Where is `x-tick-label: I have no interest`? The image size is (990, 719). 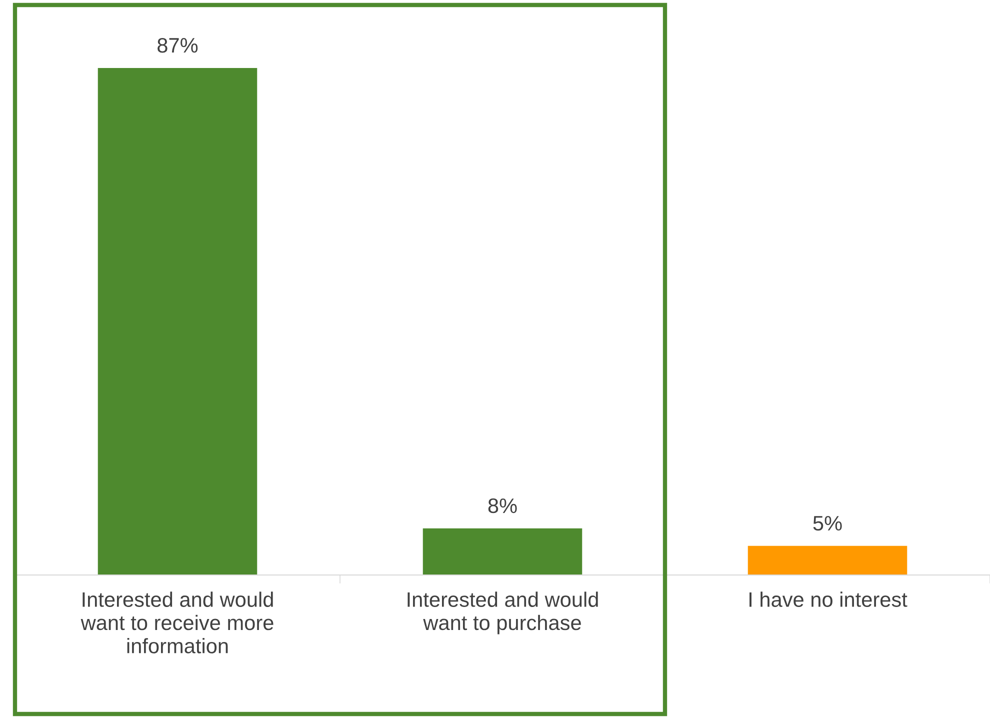
x-tick-label: I have no interest is located at coordinates (829, 599).